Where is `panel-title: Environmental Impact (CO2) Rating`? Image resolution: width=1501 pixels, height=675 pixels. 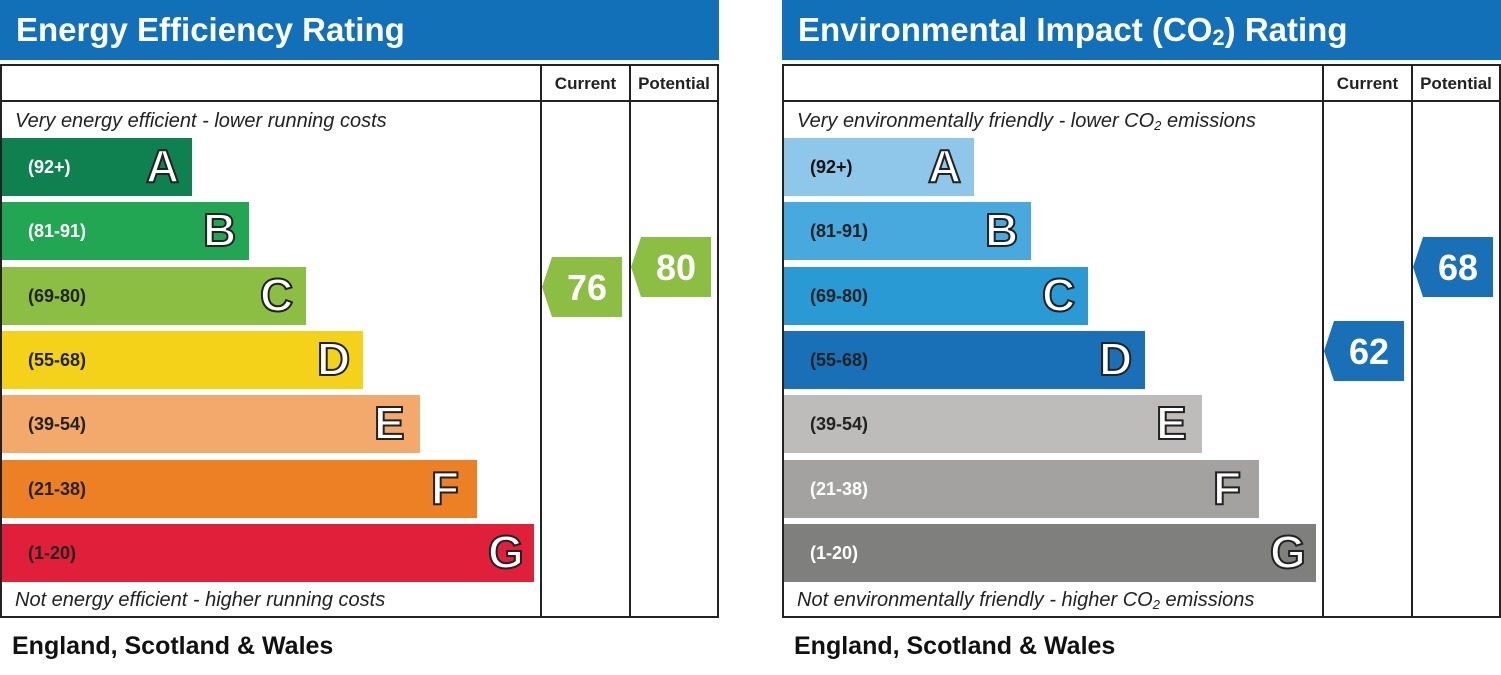 panel-title: Environmental Impact (CO2) Rating is located at coordinates (1141, 30).